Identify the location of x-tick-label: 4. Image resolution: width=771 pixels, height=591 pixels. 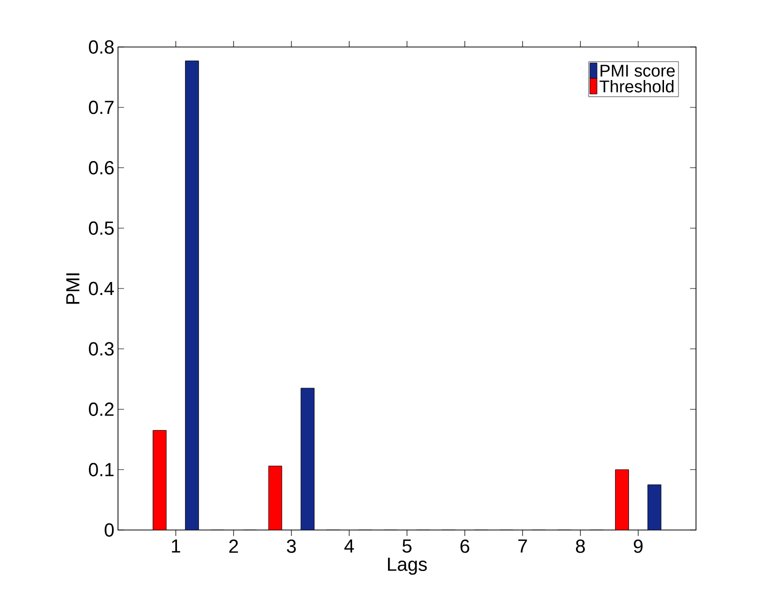
(349, 546).